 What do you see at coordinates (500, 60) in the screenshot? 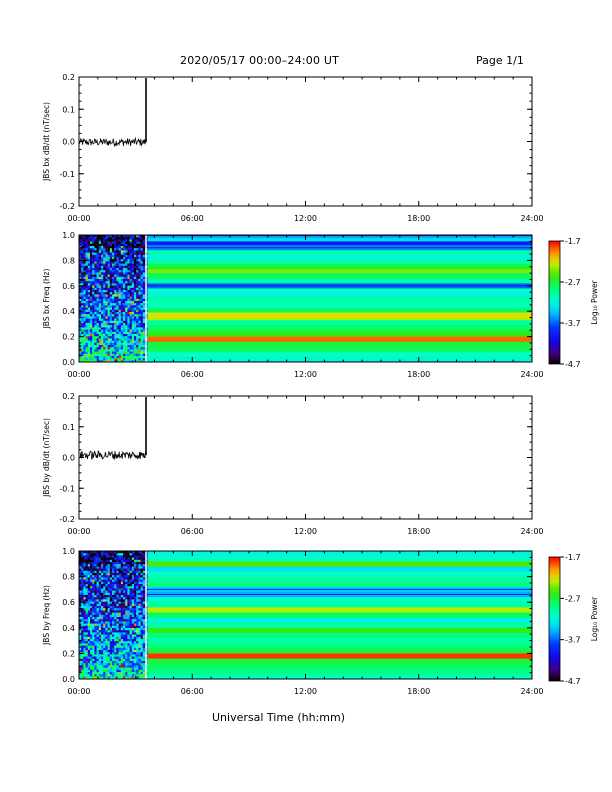
I see `page-number: Page 1/1` at bounding box center [500, 60].